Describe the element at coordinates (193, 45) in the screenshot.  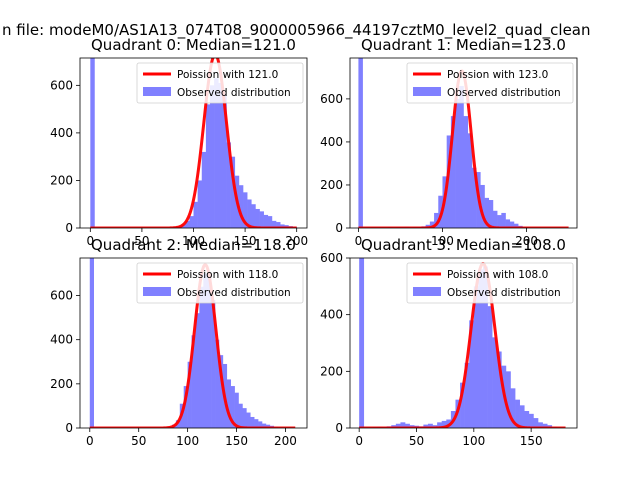
I see `panel-title: Quadrant 0: Median=121.0` at that location.